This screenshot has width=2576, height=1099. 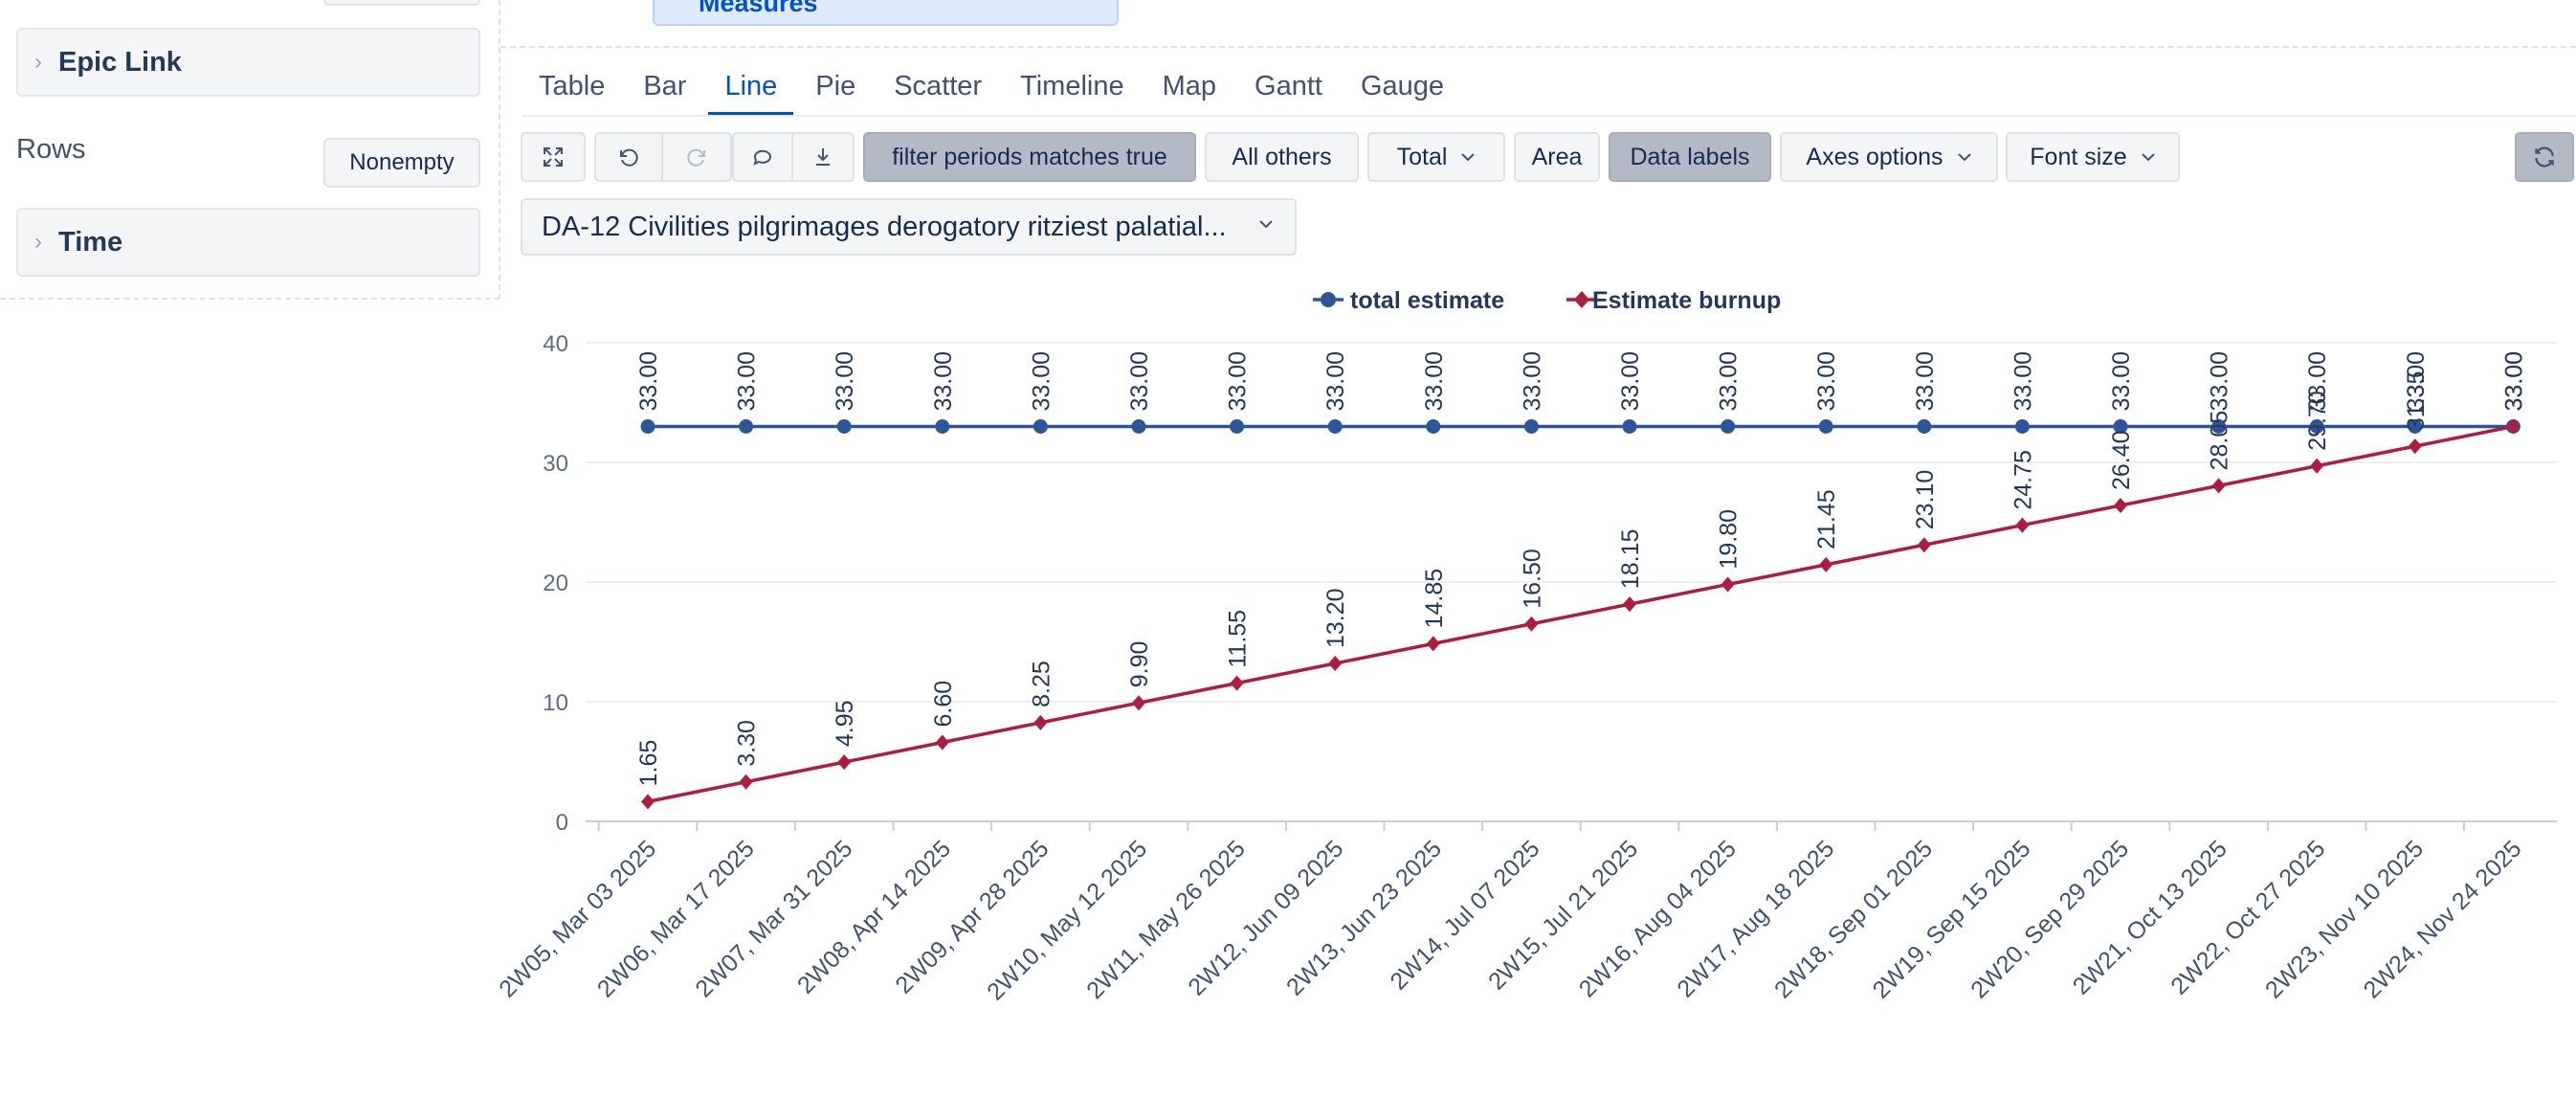 I want to click on comment-button, so click(x=764, y=157).